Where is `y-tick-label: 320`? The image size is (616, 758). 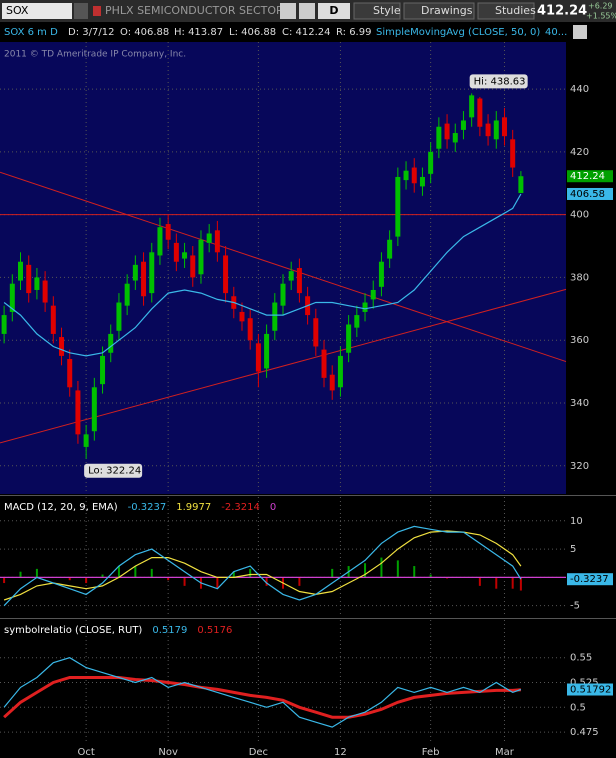 y-tick-label: 320 is located at coordinates (579, 466).